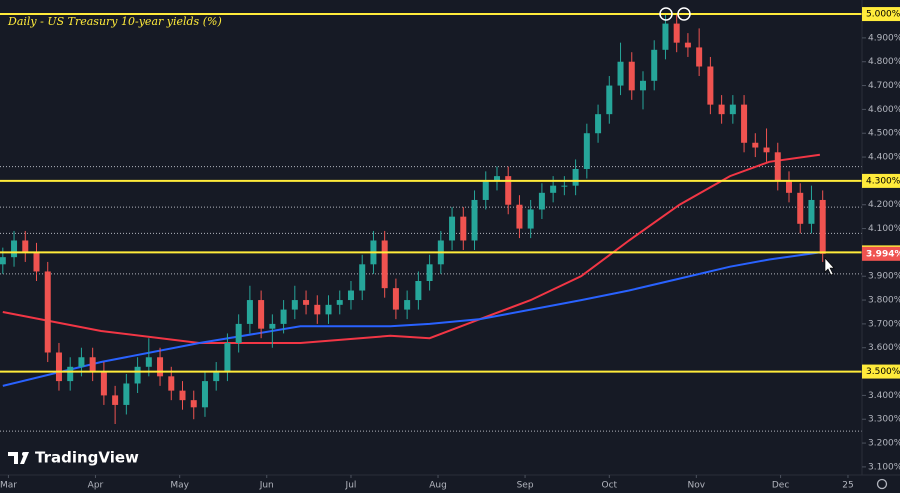 This screenshot has height=493, width=900. Describe the element at coordinates (884, 229) in the screenshot. I see `y-tick-label: 4.100%` at that location.